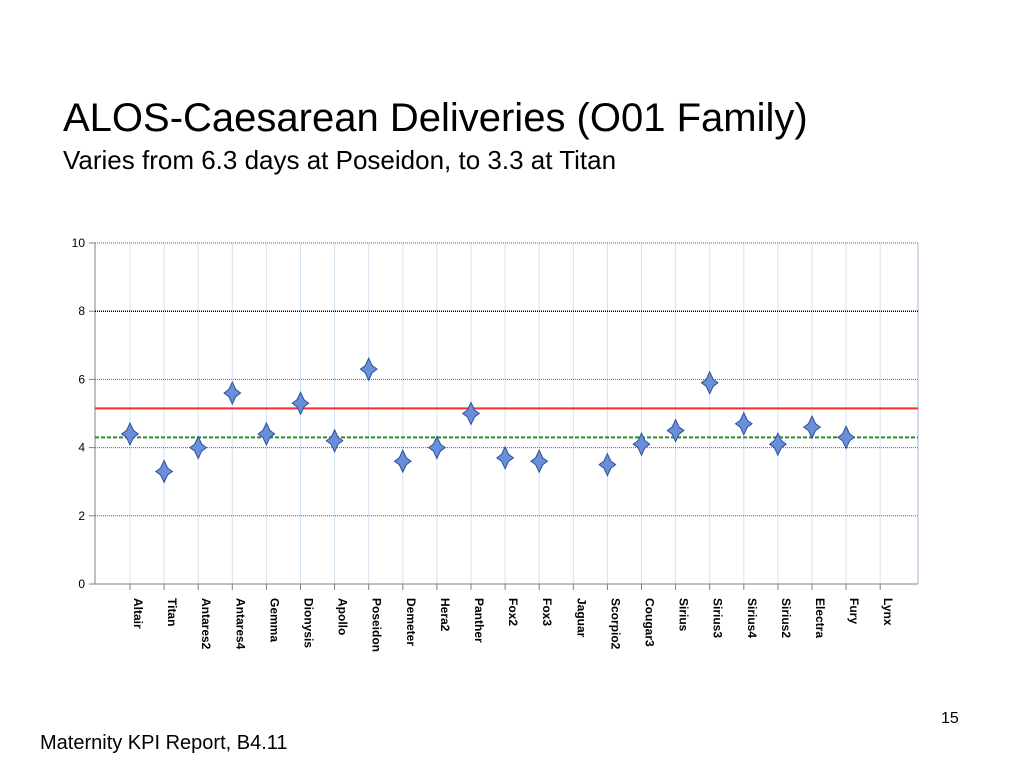  What do you see at coordinates (479, 620) in the screenshot?
I see `x-category-label: Panther` at bounding box center [479, 620].